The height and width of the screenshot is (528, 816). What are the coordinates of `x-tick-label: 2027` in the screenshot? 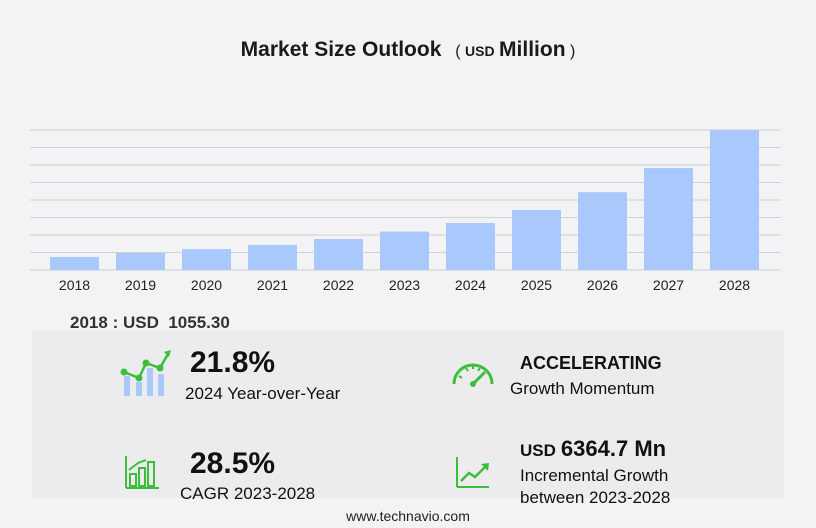 It's located at (668, 285).